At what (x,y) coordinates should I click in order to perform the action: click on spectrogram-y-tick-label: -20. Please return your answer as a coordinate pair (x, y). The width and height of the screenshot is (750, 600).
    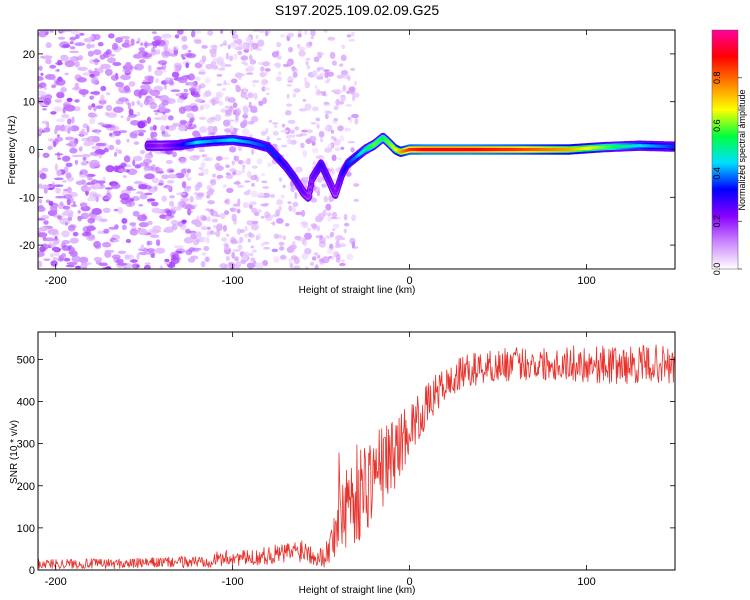
    Looking at the image, I should click on (27, 246).